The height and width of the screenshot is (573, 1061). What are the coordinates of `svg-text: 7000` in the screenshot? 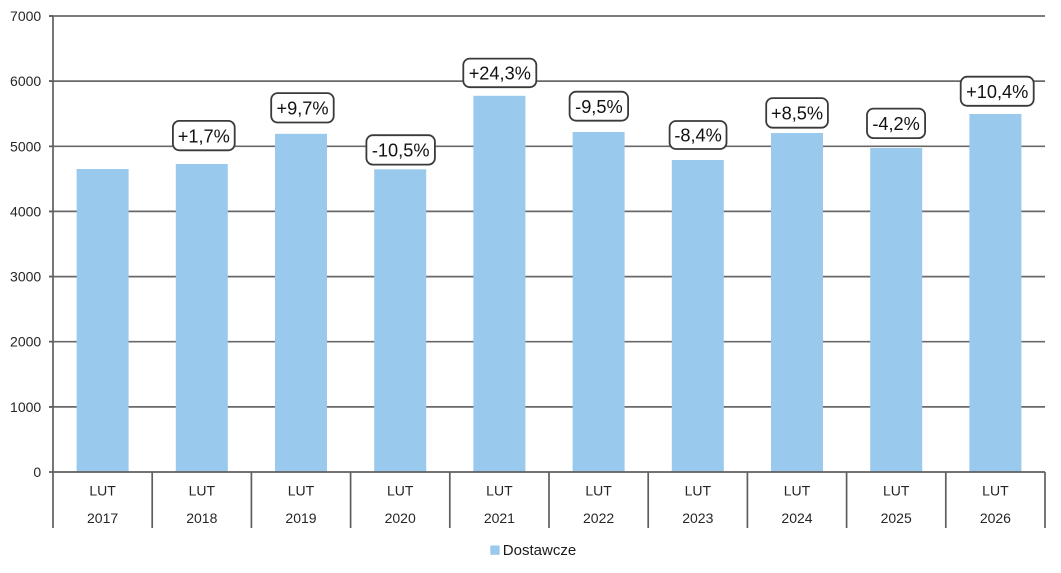 It's located at (25, 16).